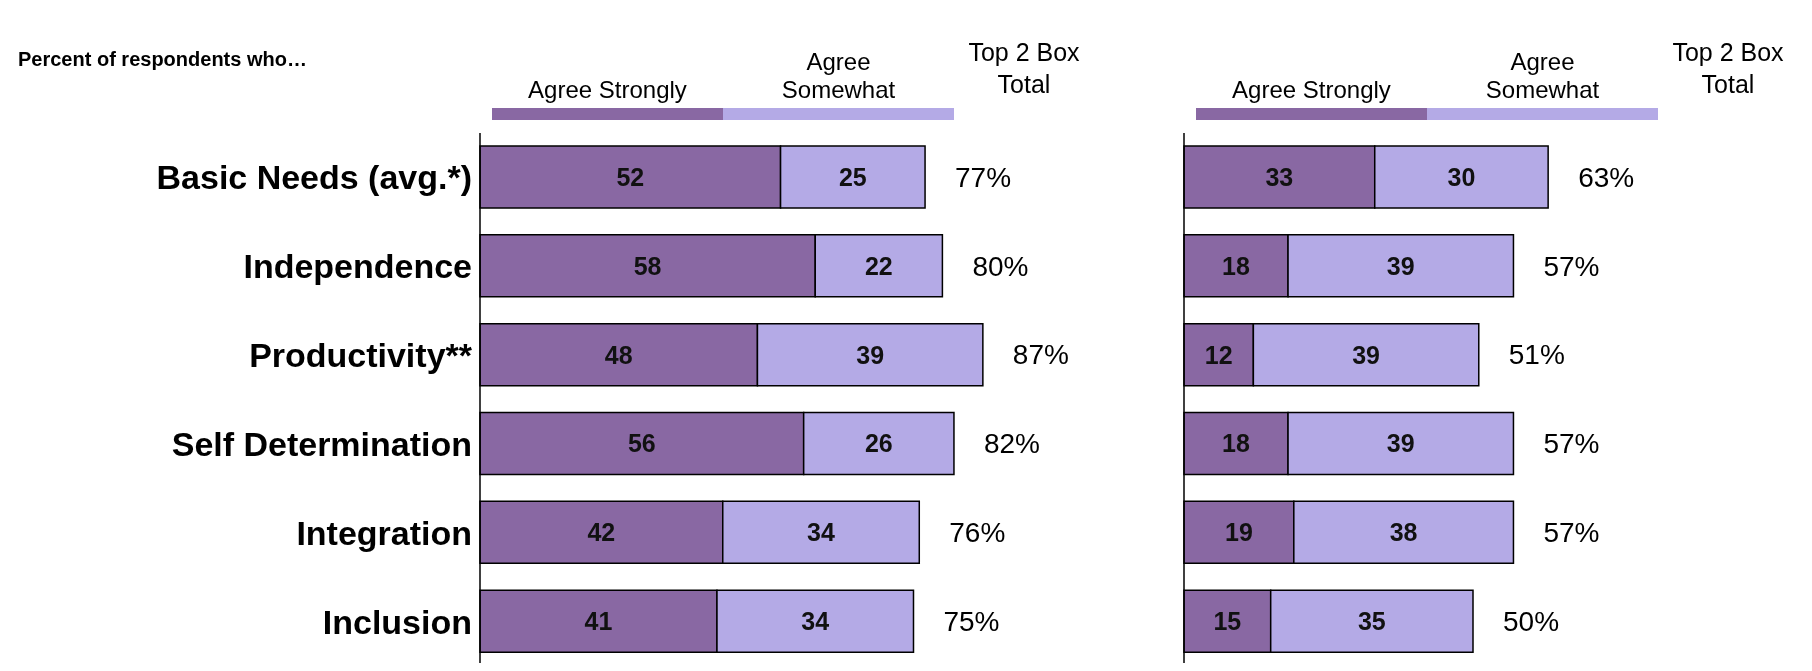 The width and height of the screenshot is (1812, 671). I want to click on data-label: 35, so click(1371, 621).